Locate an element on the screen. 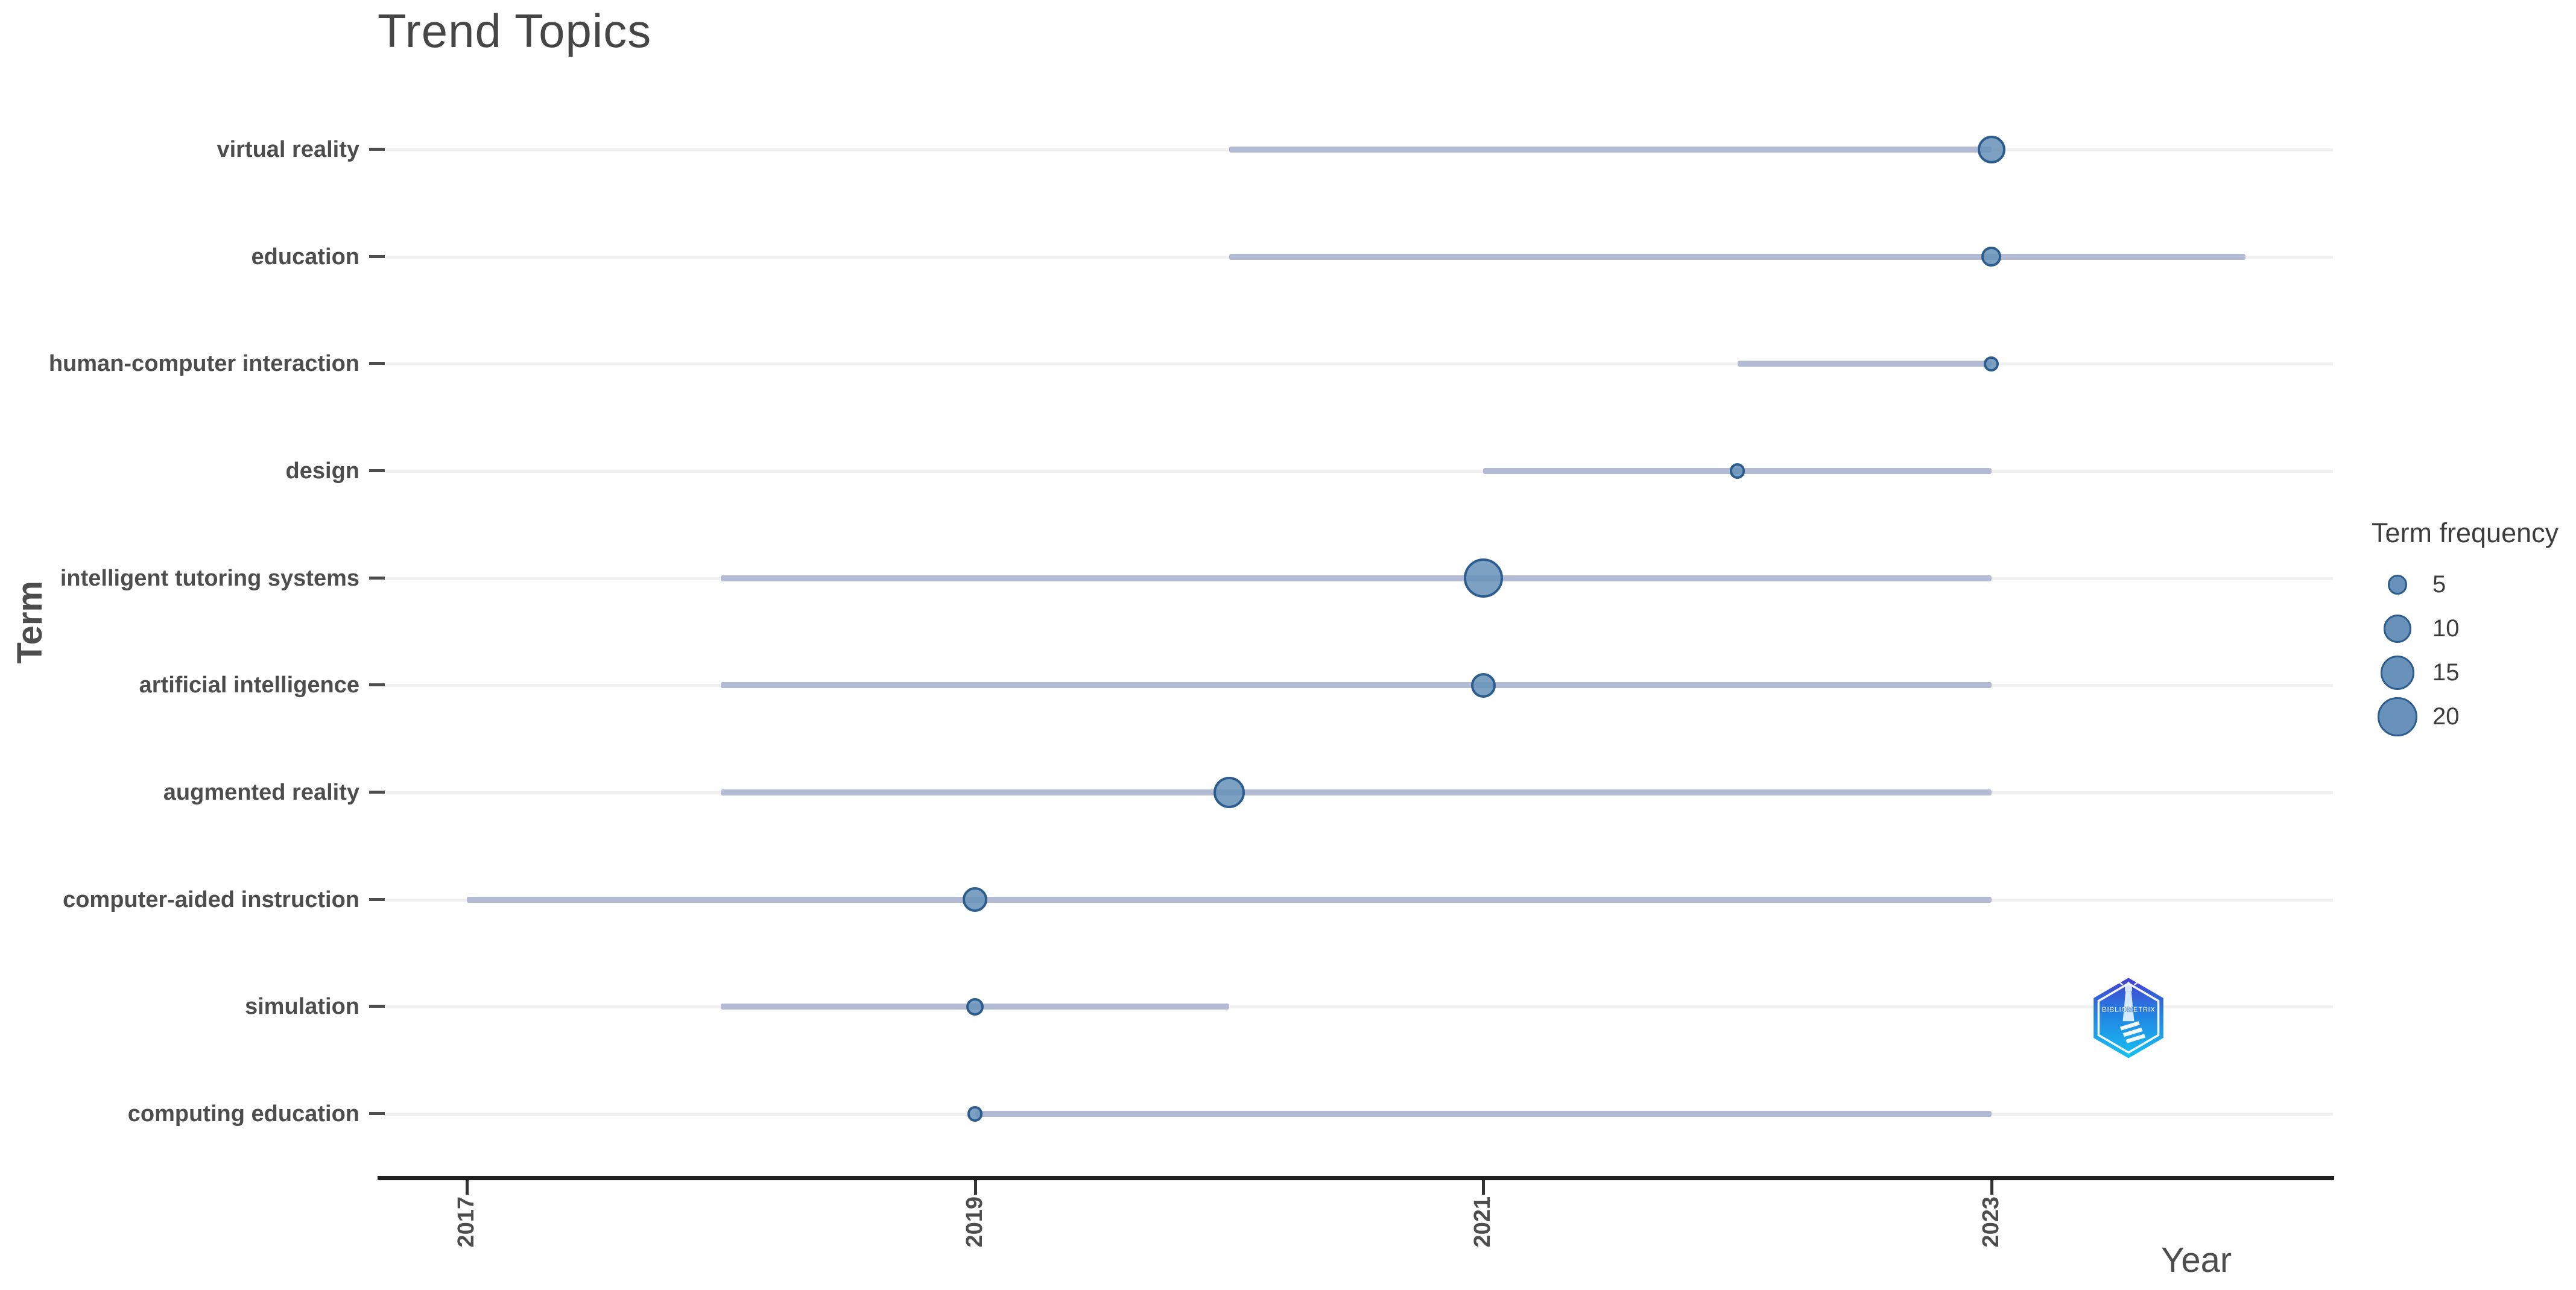 This screenshot has width=2576, height=1290. logo-text: BIBLIOMETRIX is located at coordinates (2129, 1010).